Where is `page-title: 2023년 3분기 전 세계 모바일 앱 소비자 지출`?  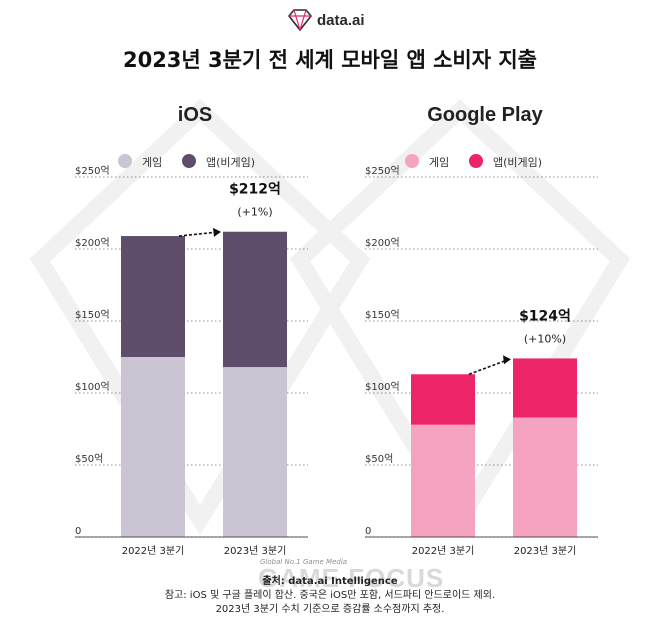 page-title: 2023년 3분기 전 세계 모바일 앱 소비자 지출 is located at coordinates (330, 60).